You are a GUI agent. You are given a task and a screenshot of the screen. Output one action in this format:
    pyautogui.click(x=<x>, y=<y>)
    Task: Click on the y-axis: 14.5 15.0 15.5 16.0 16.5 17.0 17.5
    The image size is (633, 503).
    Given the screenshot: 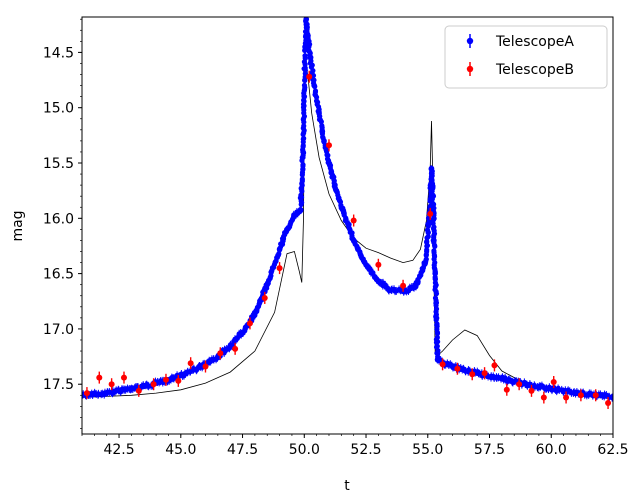 What is the action you would take?
    pyautogui.click(x=62, y=223)
    